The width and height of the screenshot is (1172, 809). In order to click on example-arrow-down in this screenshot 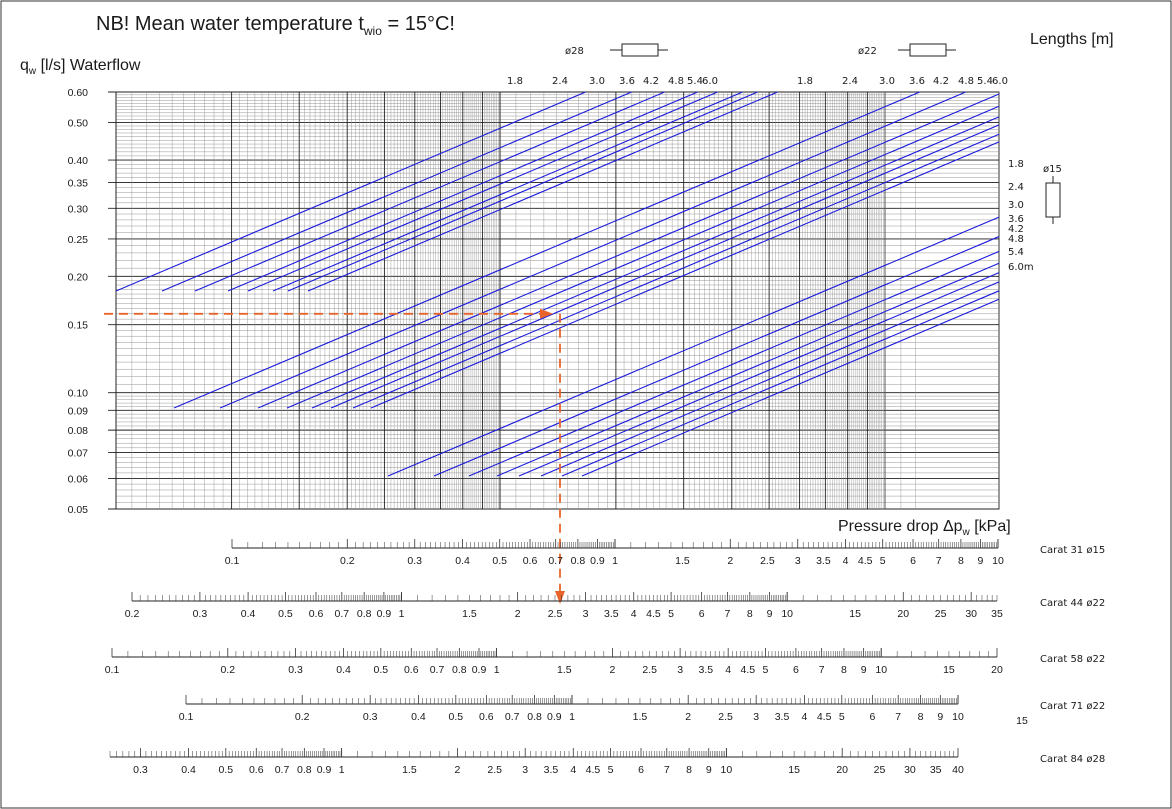, I will do `click(560, 597)`.